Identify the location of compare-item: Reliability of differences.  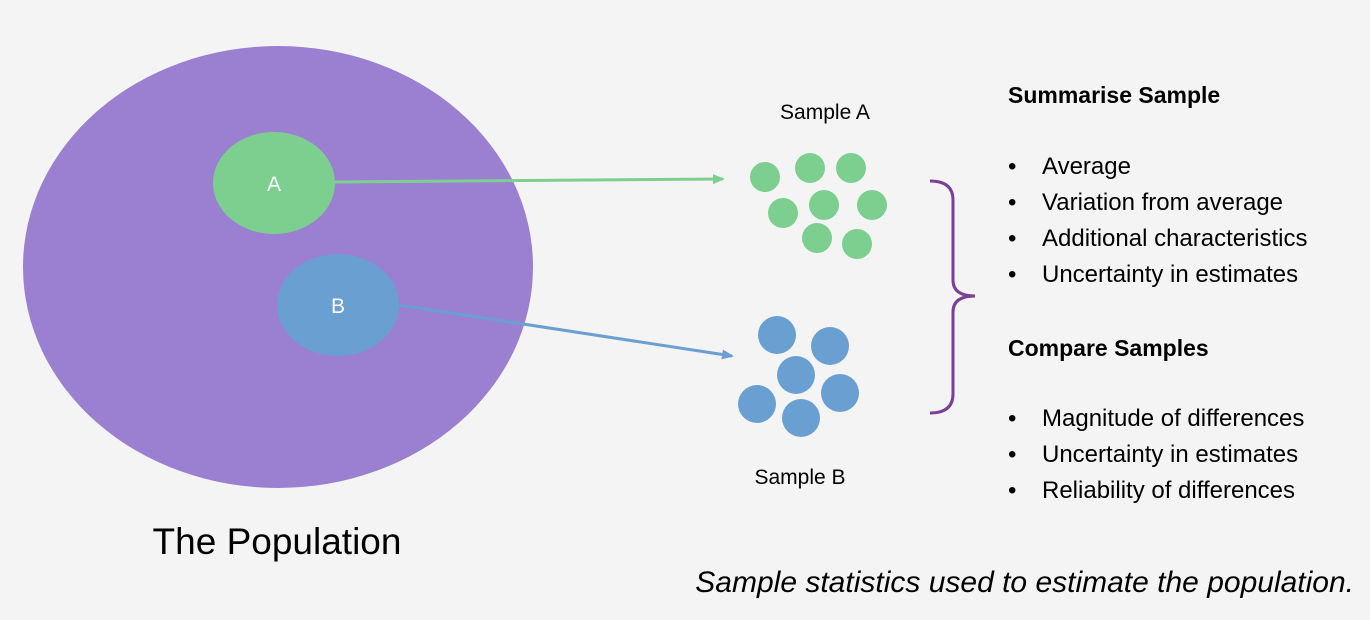
(1156, 491).